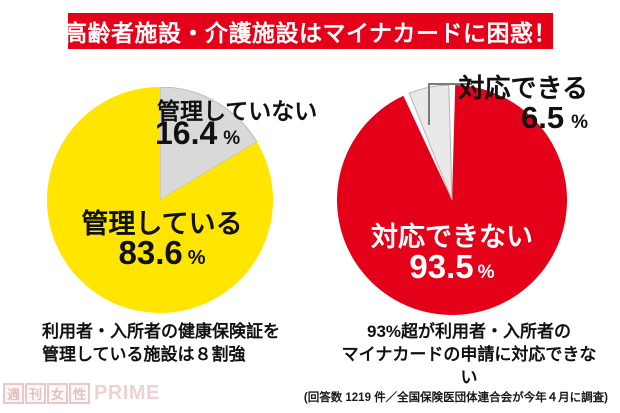 This screenshot has height=413, width=620. I want to click on right-pie-major-percent: 93.5%, so click(452, 267).